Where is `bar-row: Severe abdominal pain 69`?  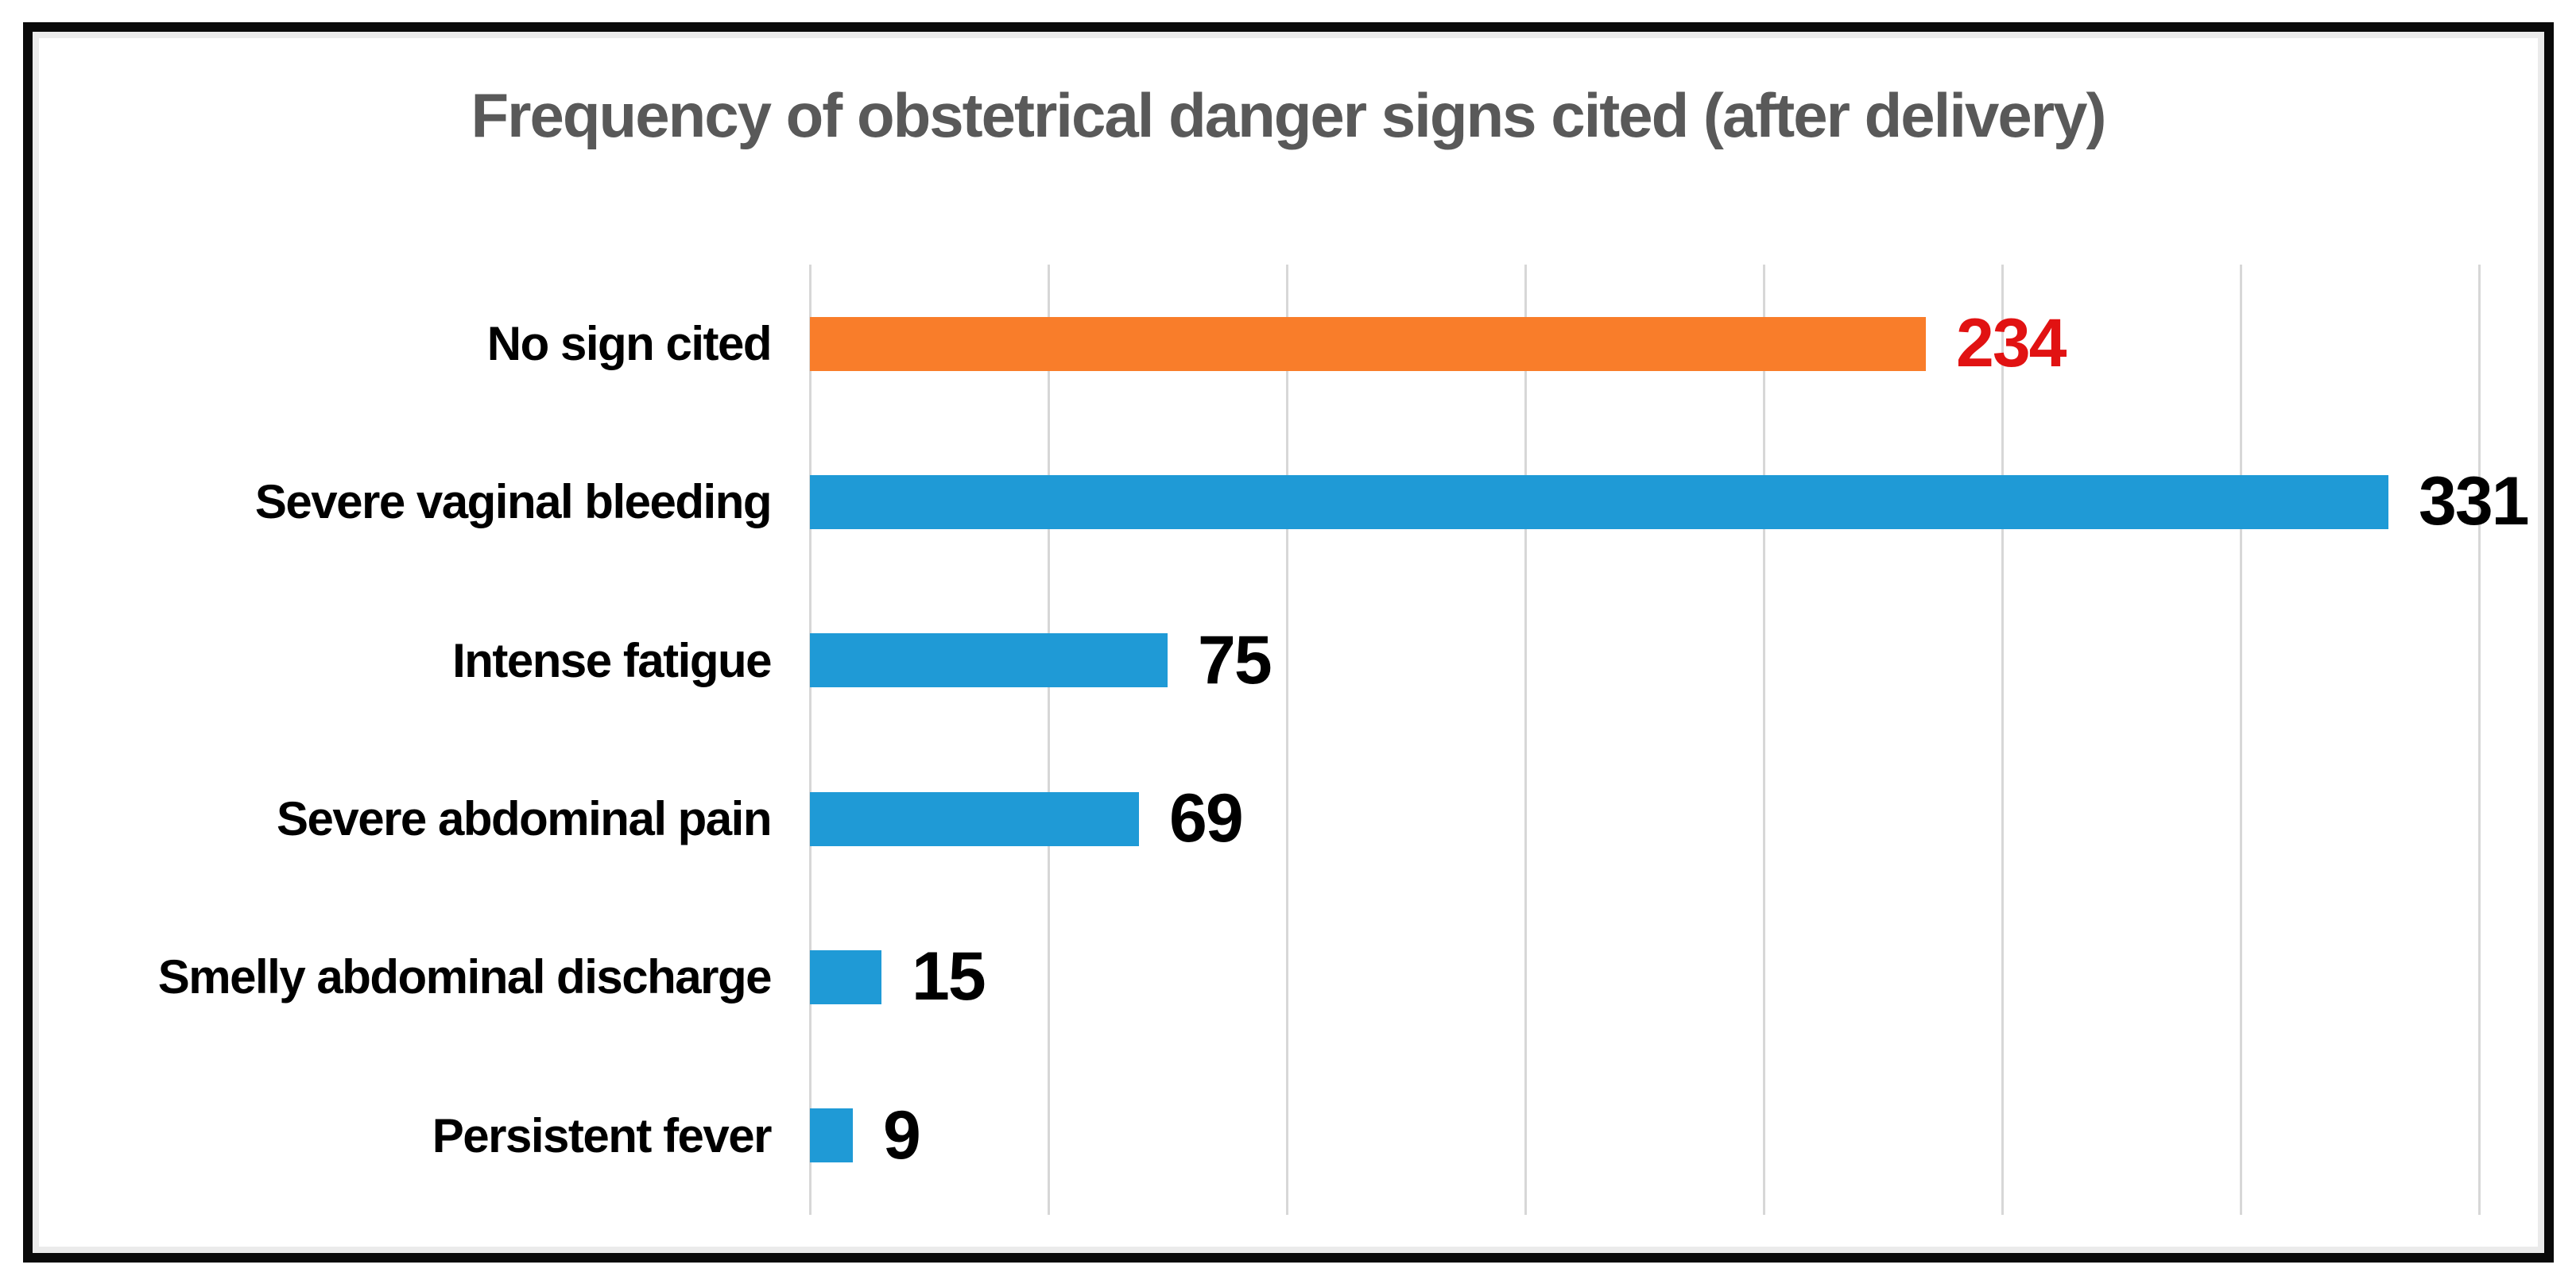 bar-row: Severe abdominal pain 69 is located at coordinates (1288, 819).